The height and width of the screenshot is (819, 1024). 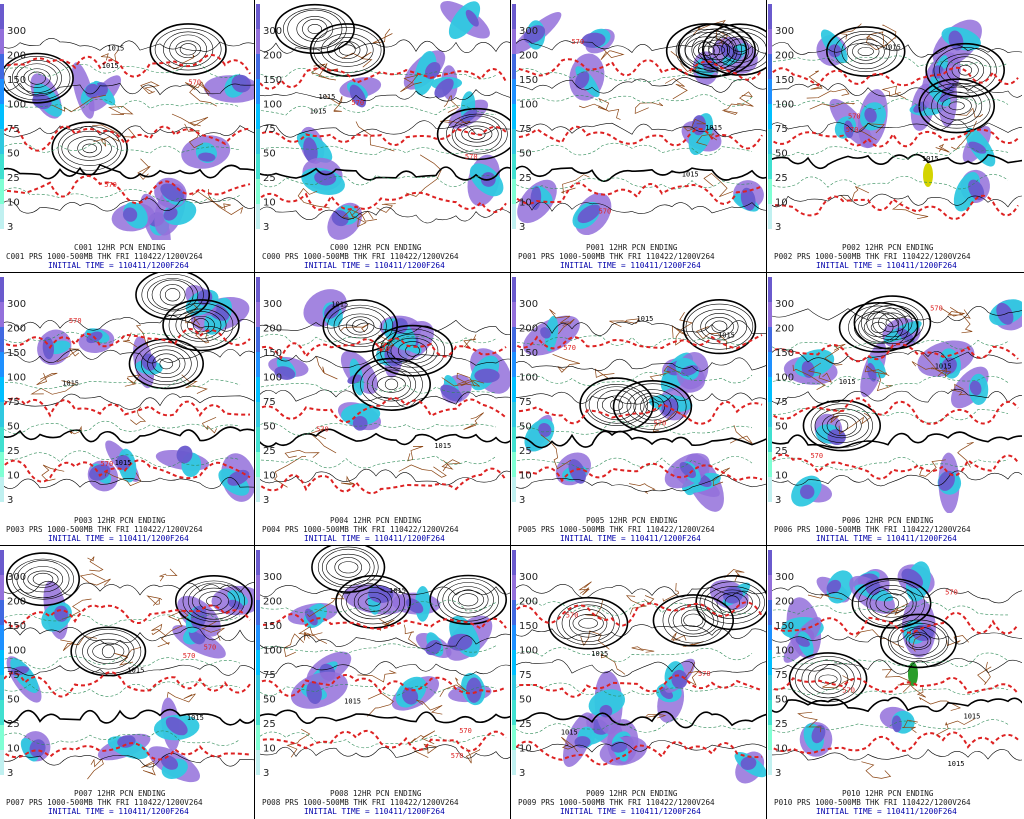 What do you see at coordinates (120, 793) in the screenshot?
I see `panel-title-text: P007 12HR PCN ENDING` at bounding box center [120, 793].